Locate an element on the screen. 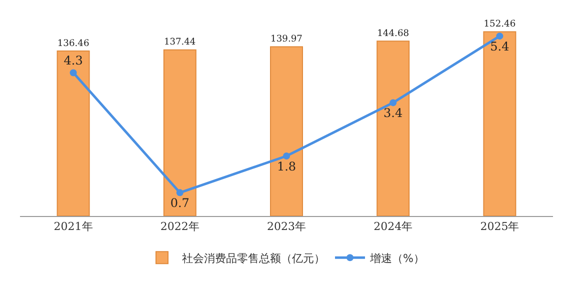  x-tick-label: 2022年 is located at coordinates (180, 227).